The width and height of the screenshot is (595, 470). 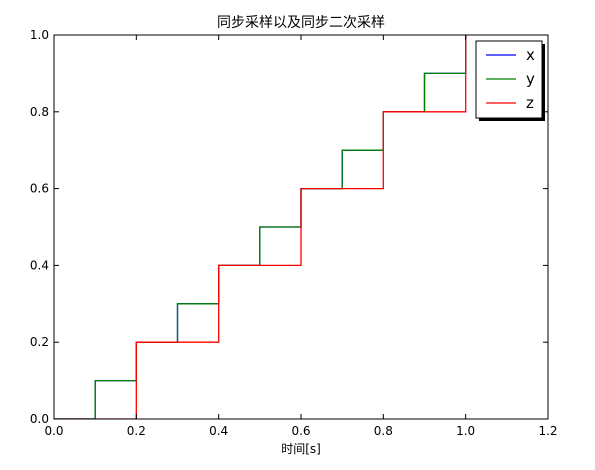 What do you see at coordinates (300, 431) in the screenshot?
I see `x-tick-label: 0.6` at bounding box center [300, 431].